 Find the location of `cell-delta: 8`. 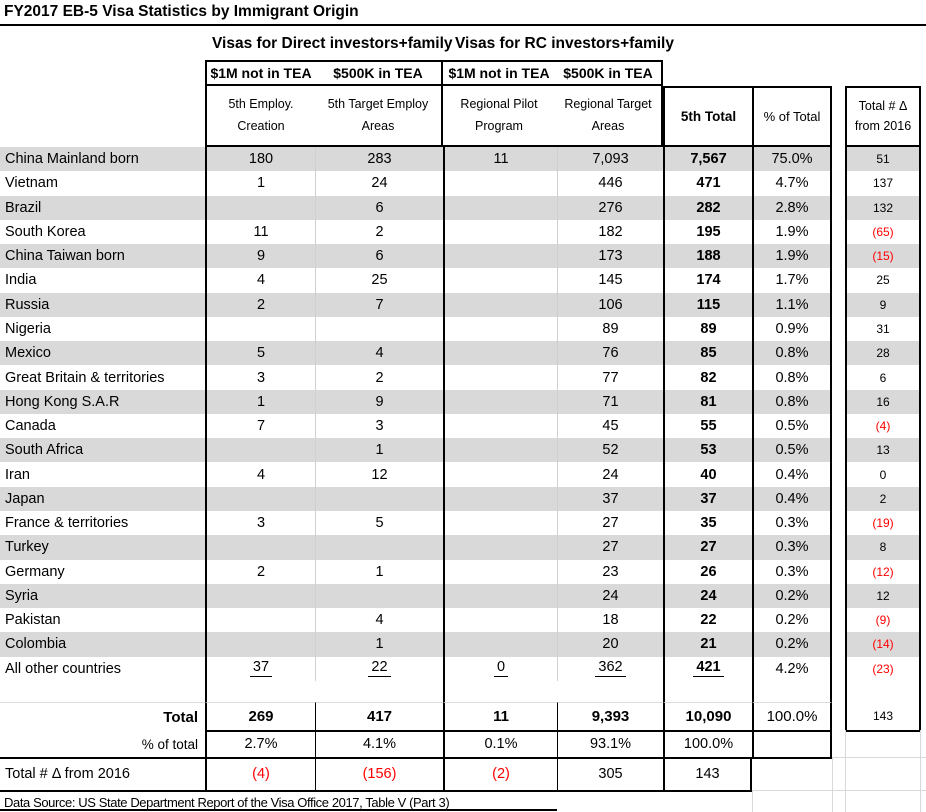

cell-delta: 8 is located at coordinates (883, 547).